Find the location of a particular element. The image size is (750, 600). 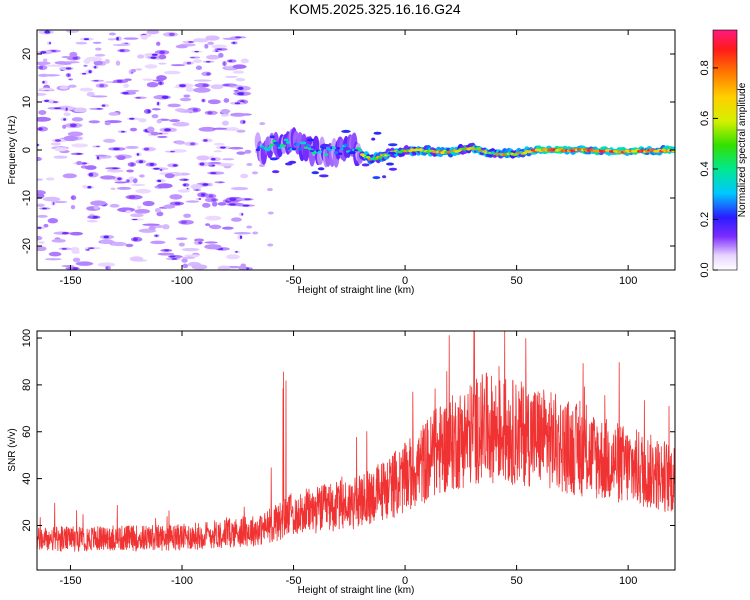

colorbar-tick-label: 0.8 is located at coordinates (705, 67).